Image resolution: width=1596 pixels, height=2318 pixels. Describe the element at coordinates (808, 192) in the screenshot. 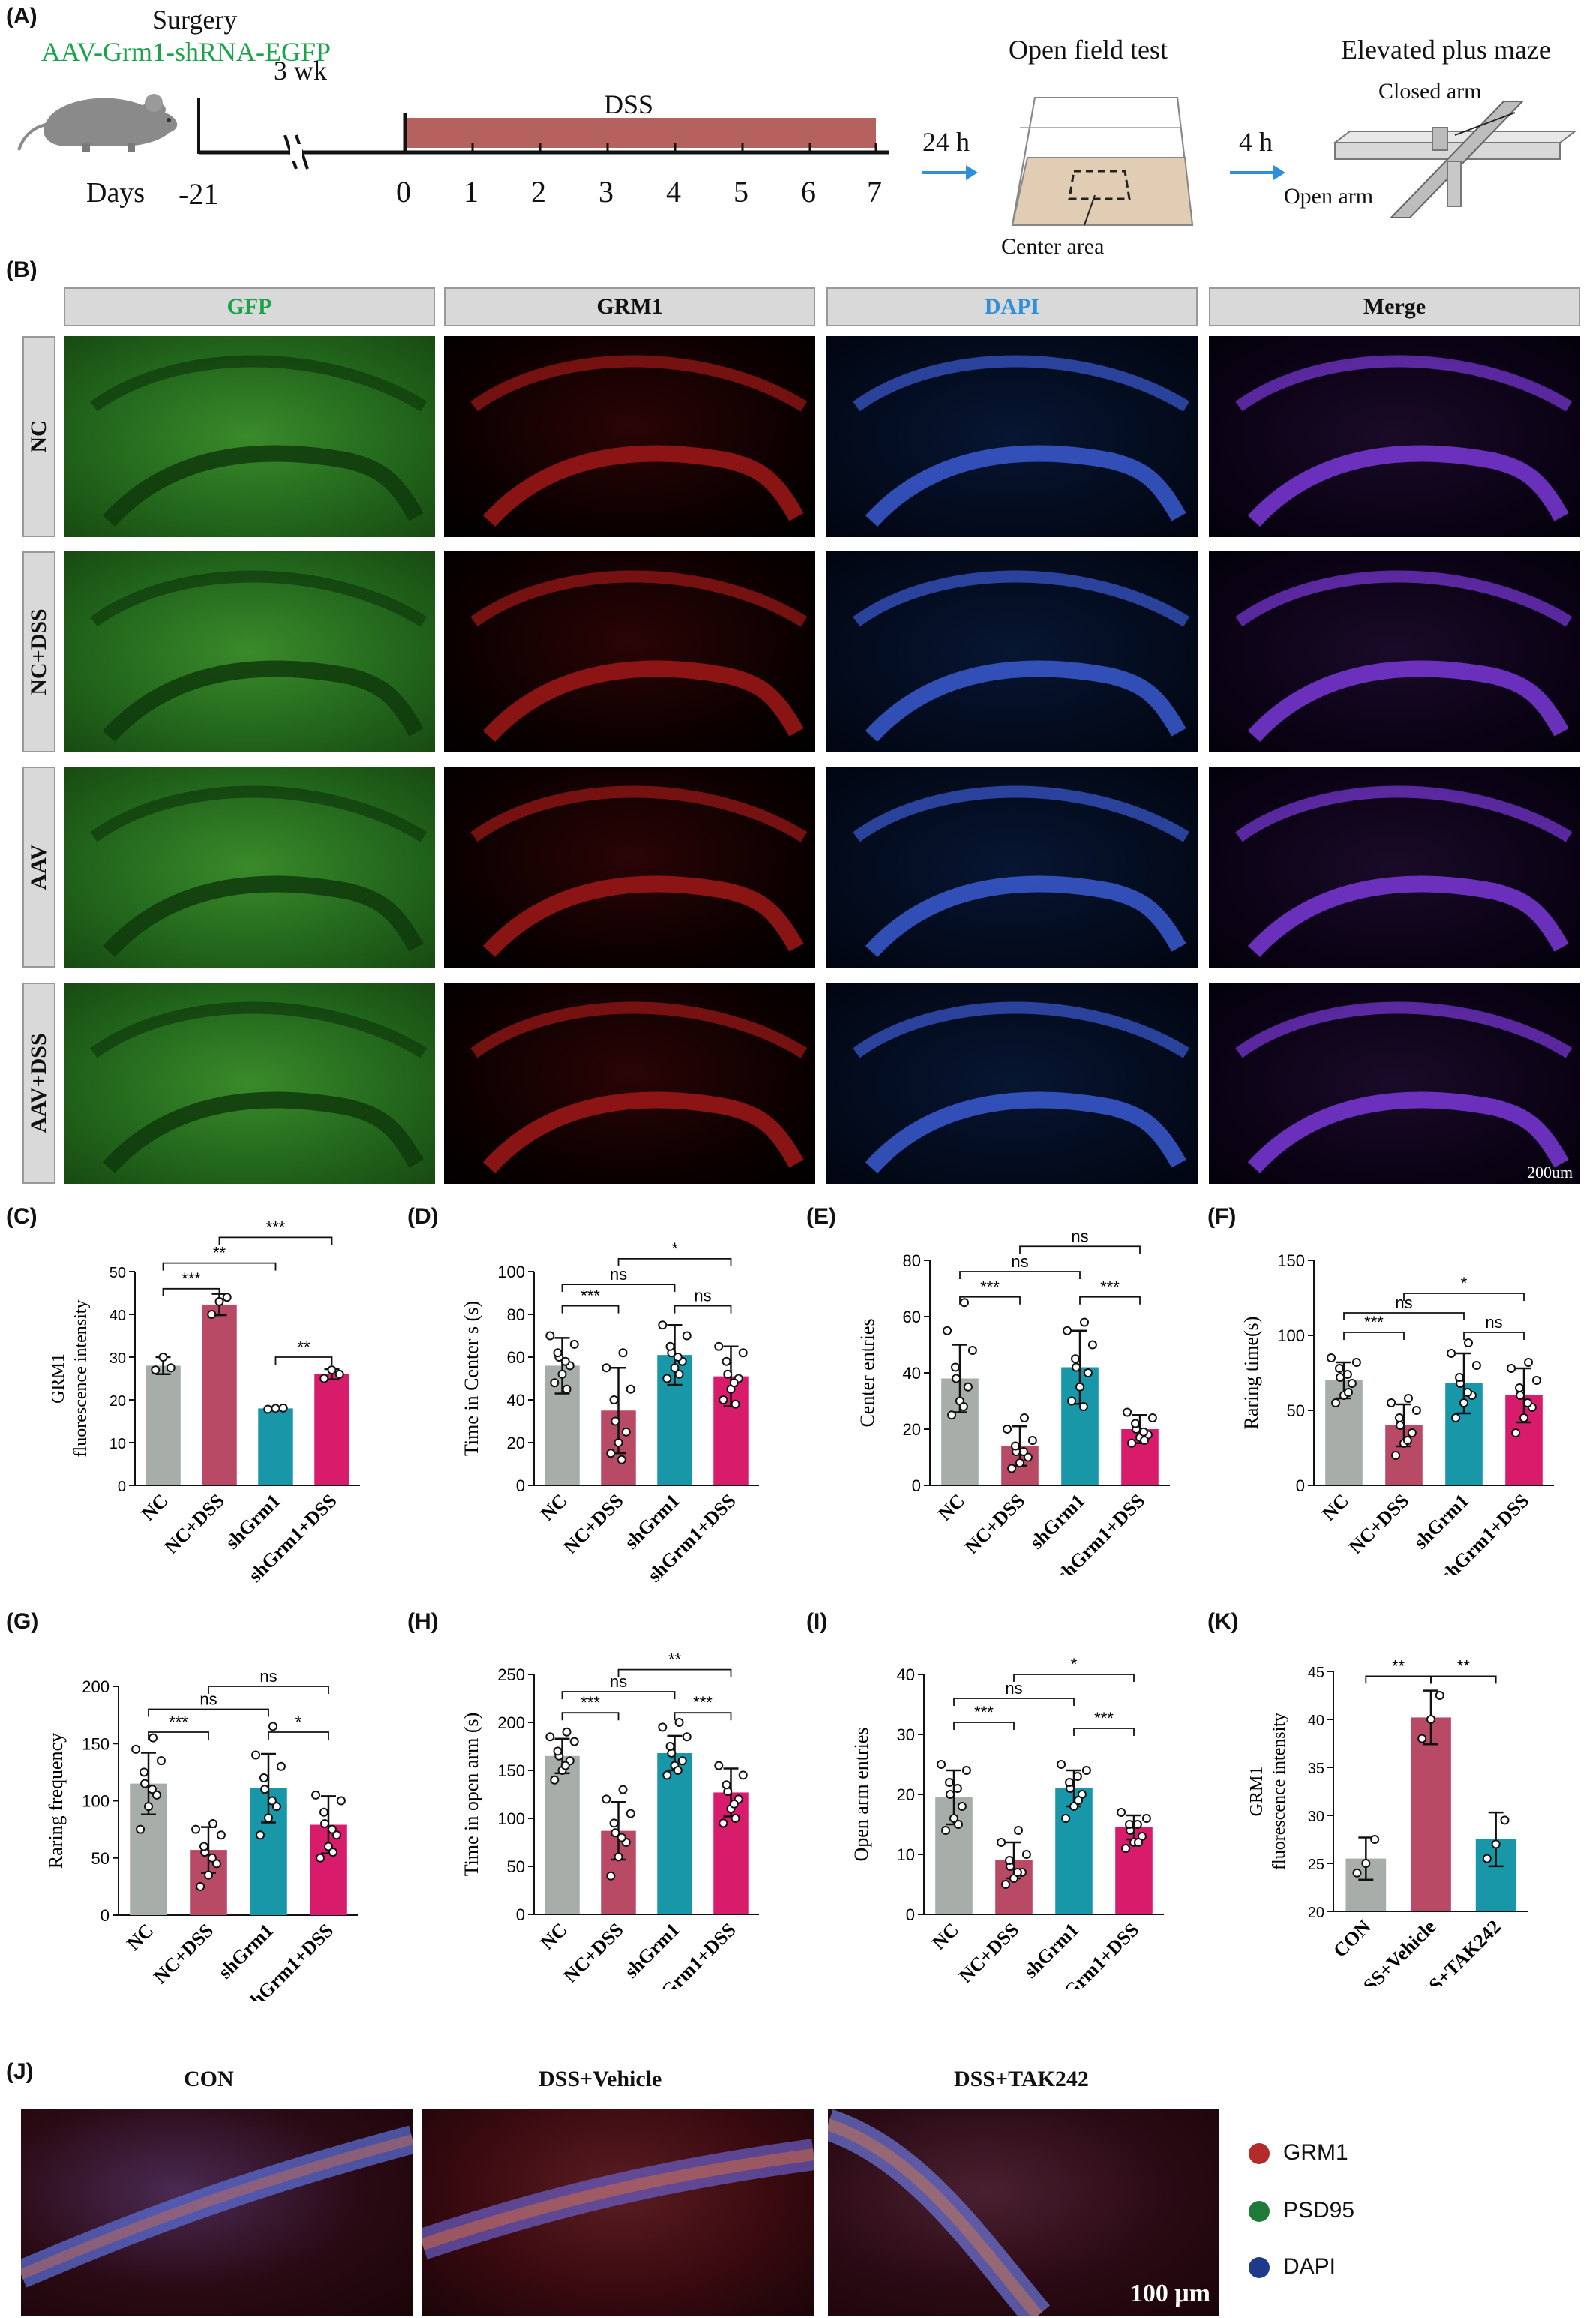

I see `day-tick-label: 6` at that location.